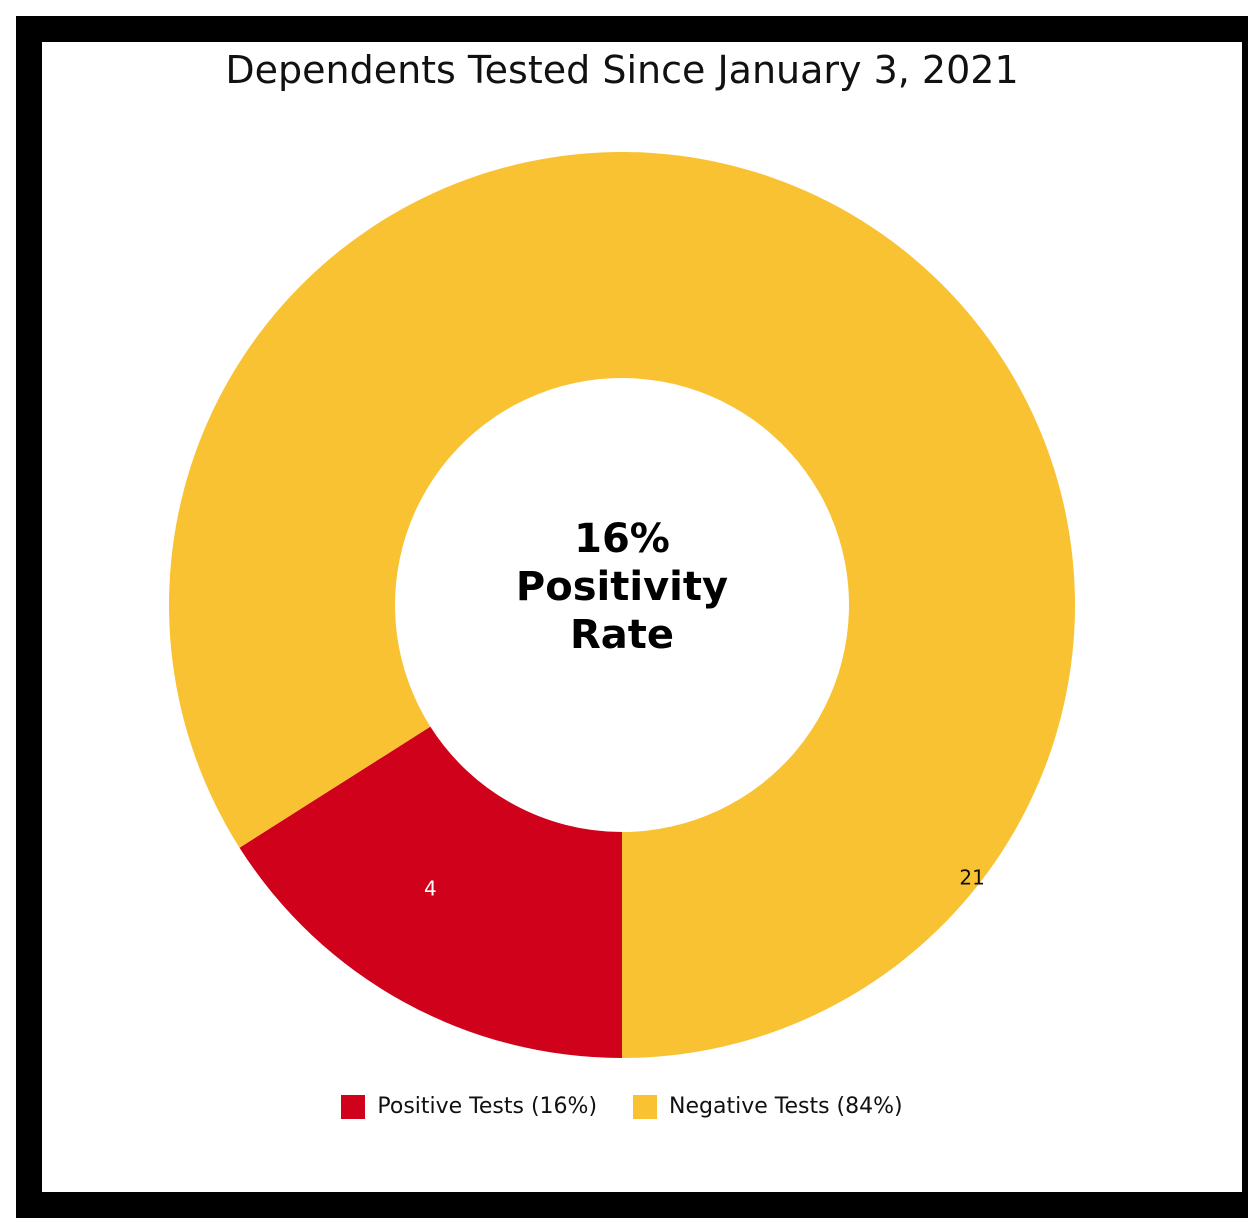 Image resolution: width=1248 pixels, height=1218 pixels. What do you see at coordinates (353, 1106) in the screenshot?
I see `legend-swatch-positive` at bounding box center [353, 1106].